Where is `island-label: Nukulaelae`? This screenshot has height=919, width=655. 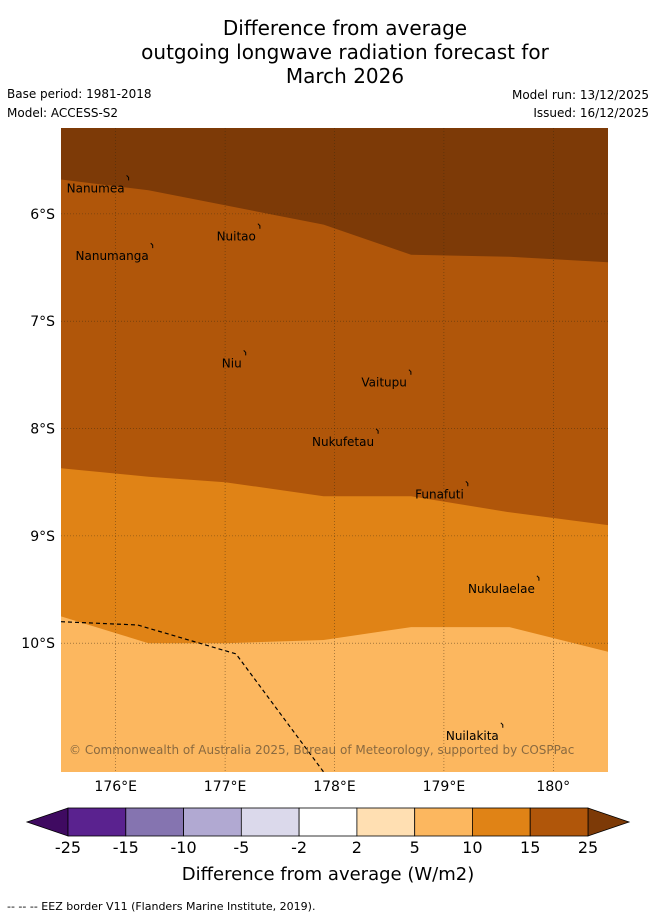 island-label: Nukulaelae is located at coordinates (501, 589).